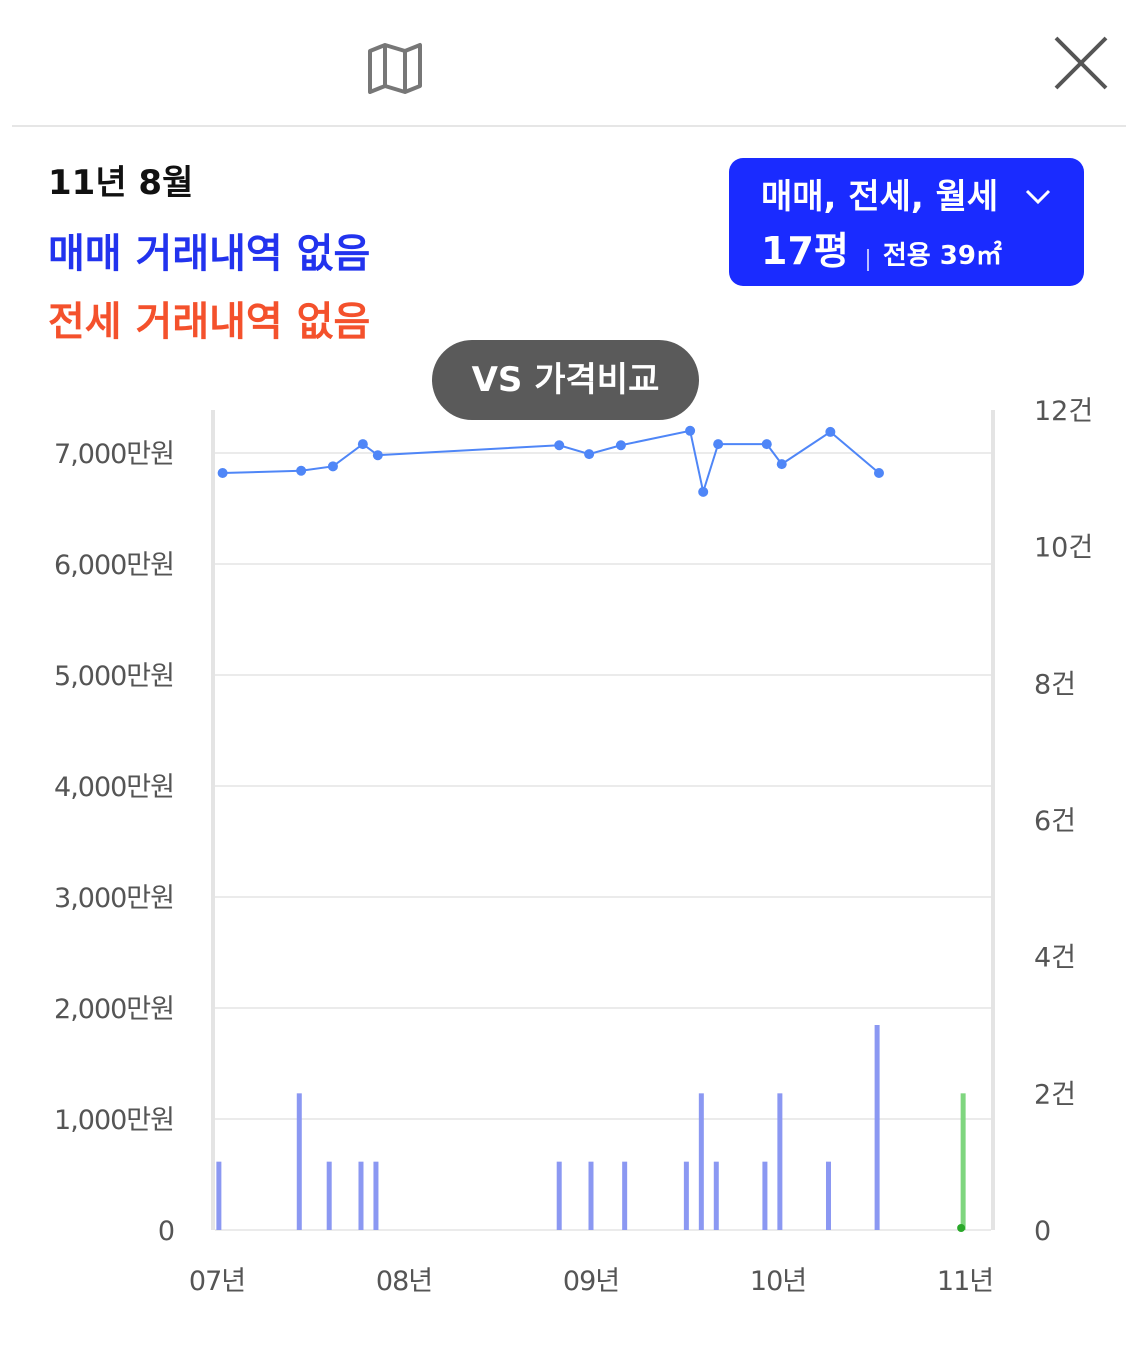  I want to click on top-bar, so click(569, 63).